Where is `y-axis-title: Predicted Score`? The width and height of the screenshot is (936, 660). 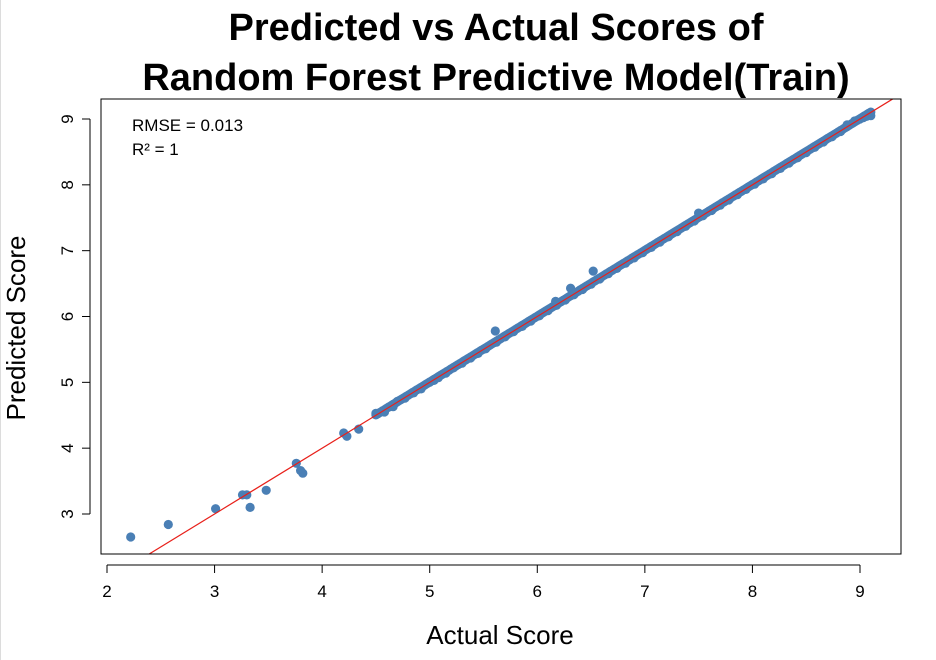 y-axis-title: Predicted Score is located at coordinates (16, 328).